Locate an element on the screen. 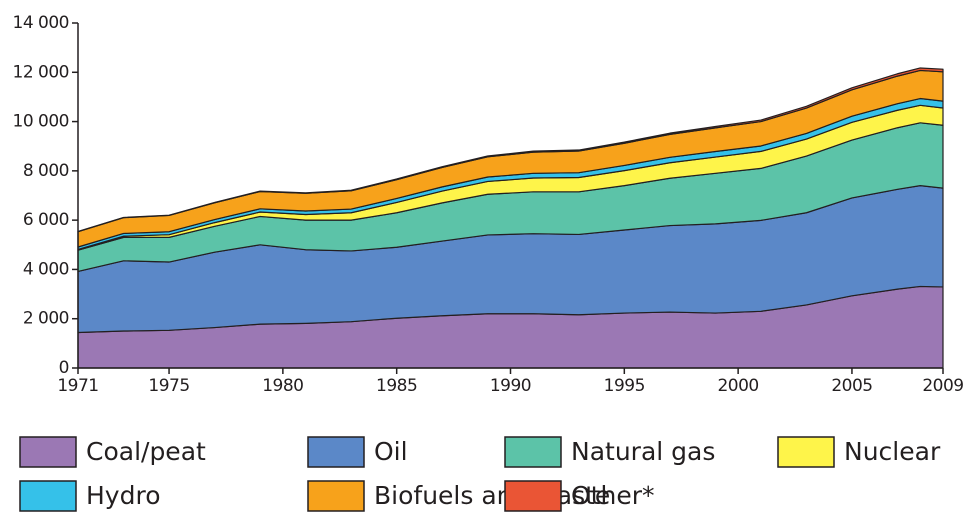  legend-item: Nuclear is located at coordinates (859, 452).